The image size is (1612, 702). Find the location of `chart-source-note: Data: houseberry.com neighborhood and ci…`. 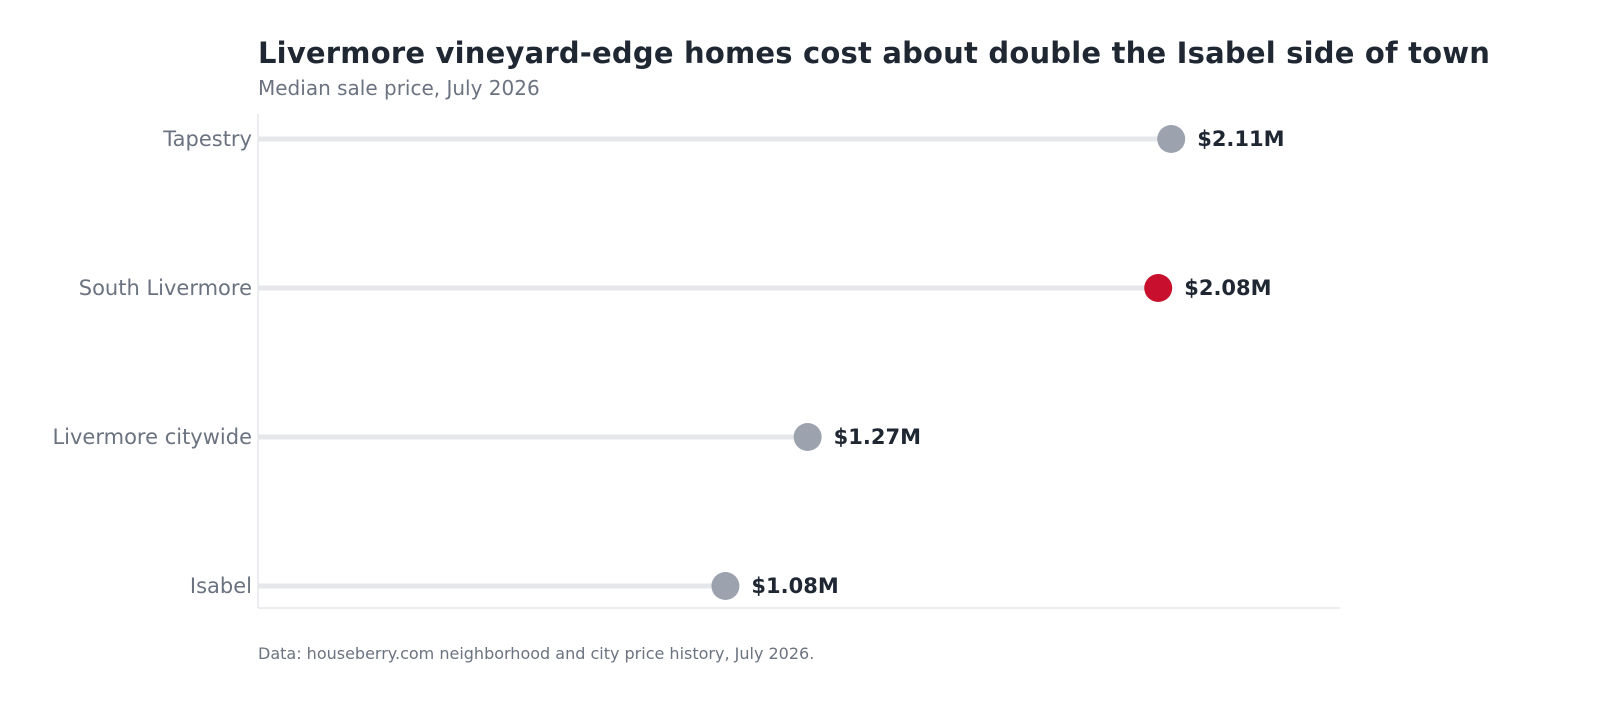

chart-source-note: Data: houseberry.com neighborhood and ci… is located at coordinates (536, 653).